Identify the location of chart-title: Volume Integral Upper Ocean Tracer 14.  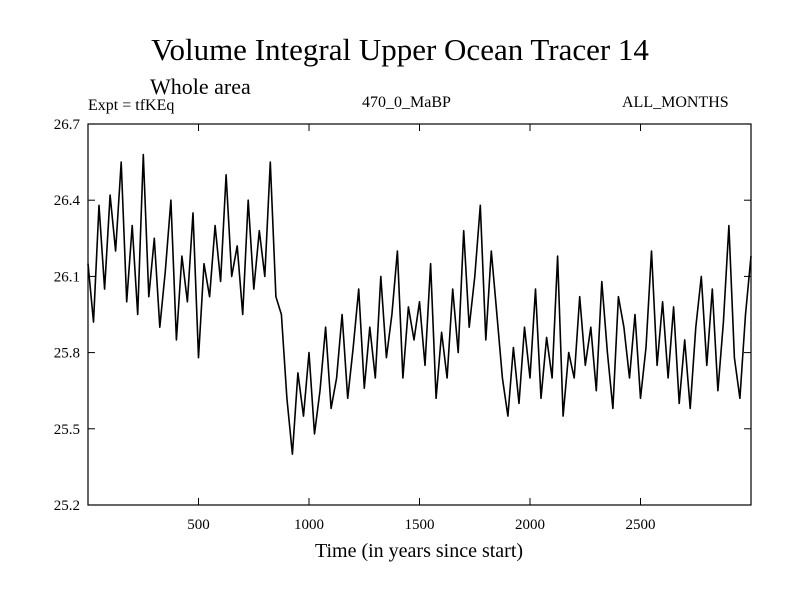
(400, 49).